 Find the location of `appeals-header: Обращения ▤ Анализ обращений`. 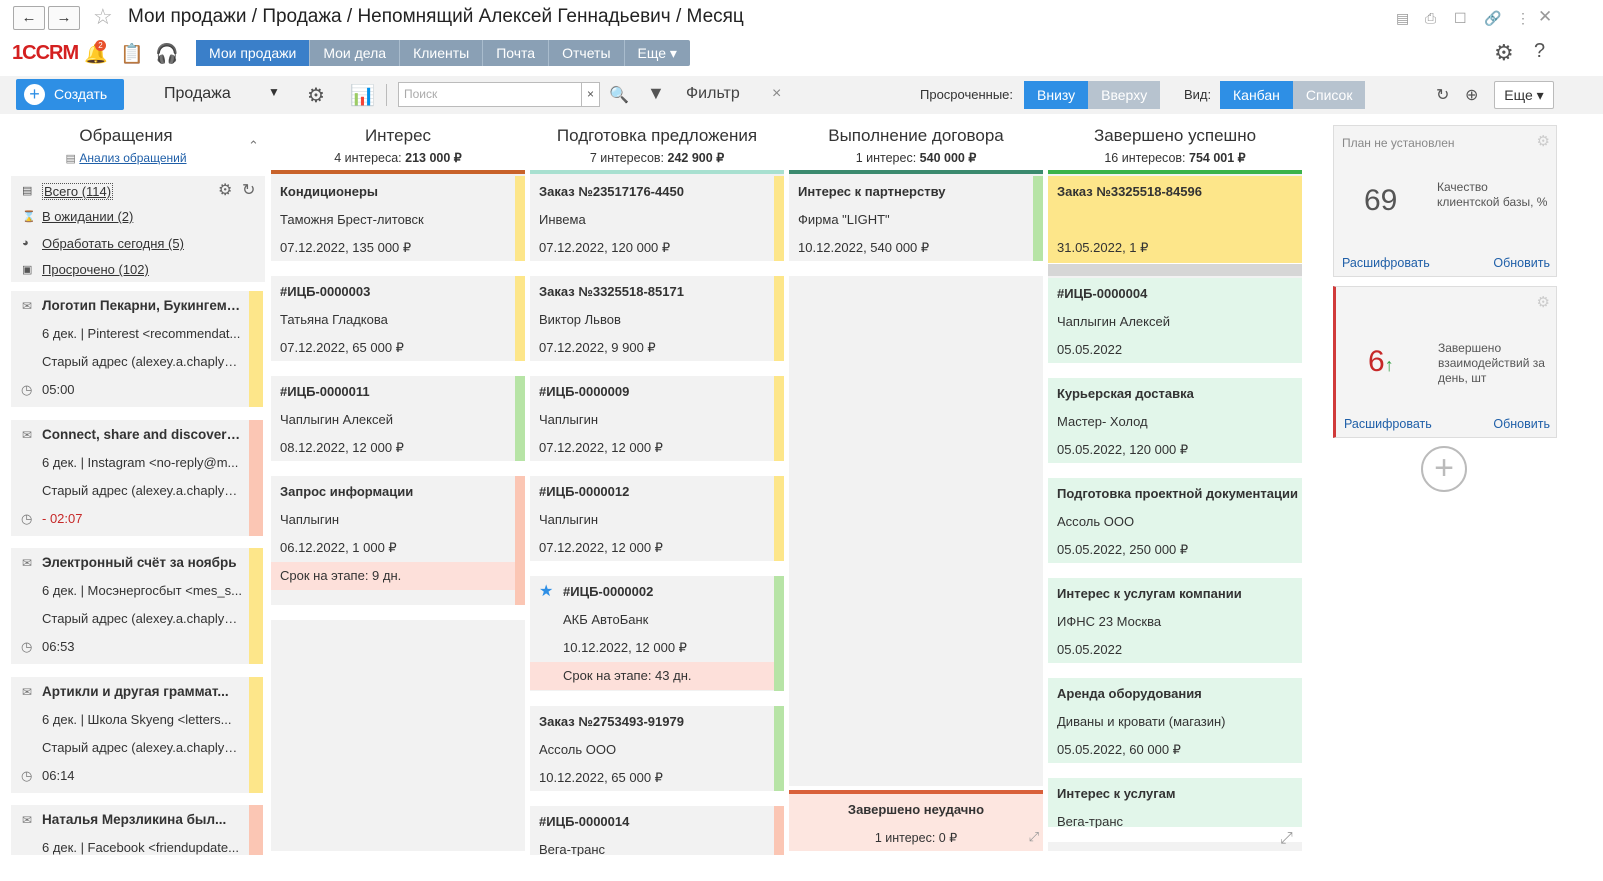

appeals-header: Обращения ▤ Анализ обращений is located at coordinates (126, 145).